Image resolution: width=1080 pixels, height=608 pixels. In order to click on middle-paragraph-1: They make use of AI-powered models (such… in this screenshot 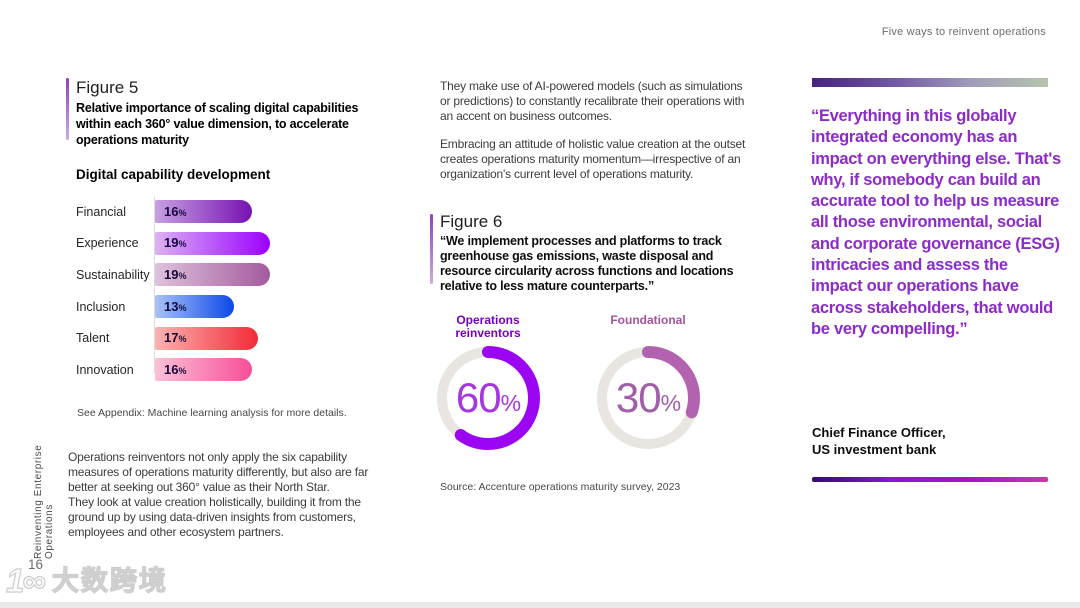, I will do `click(592, 101)`.